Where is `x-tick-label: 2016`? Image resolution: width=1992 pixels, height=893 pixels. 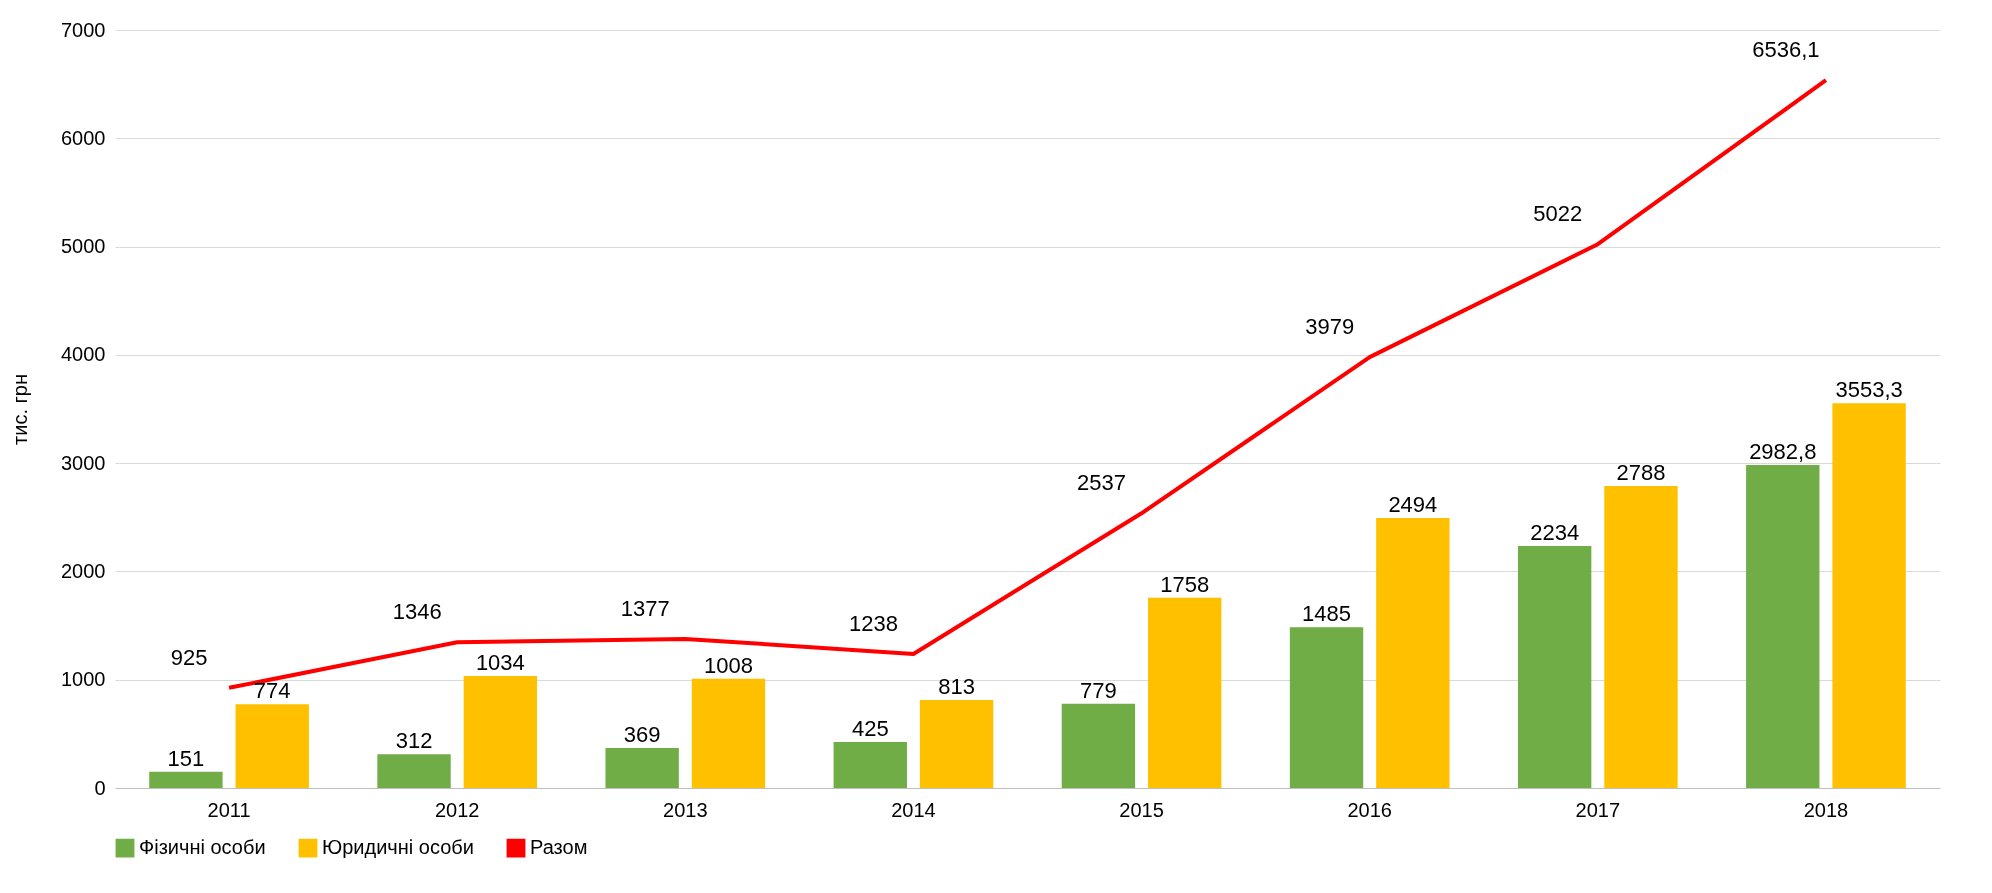
x-tick-label: 2016 is located at coordinates (1369, 809).